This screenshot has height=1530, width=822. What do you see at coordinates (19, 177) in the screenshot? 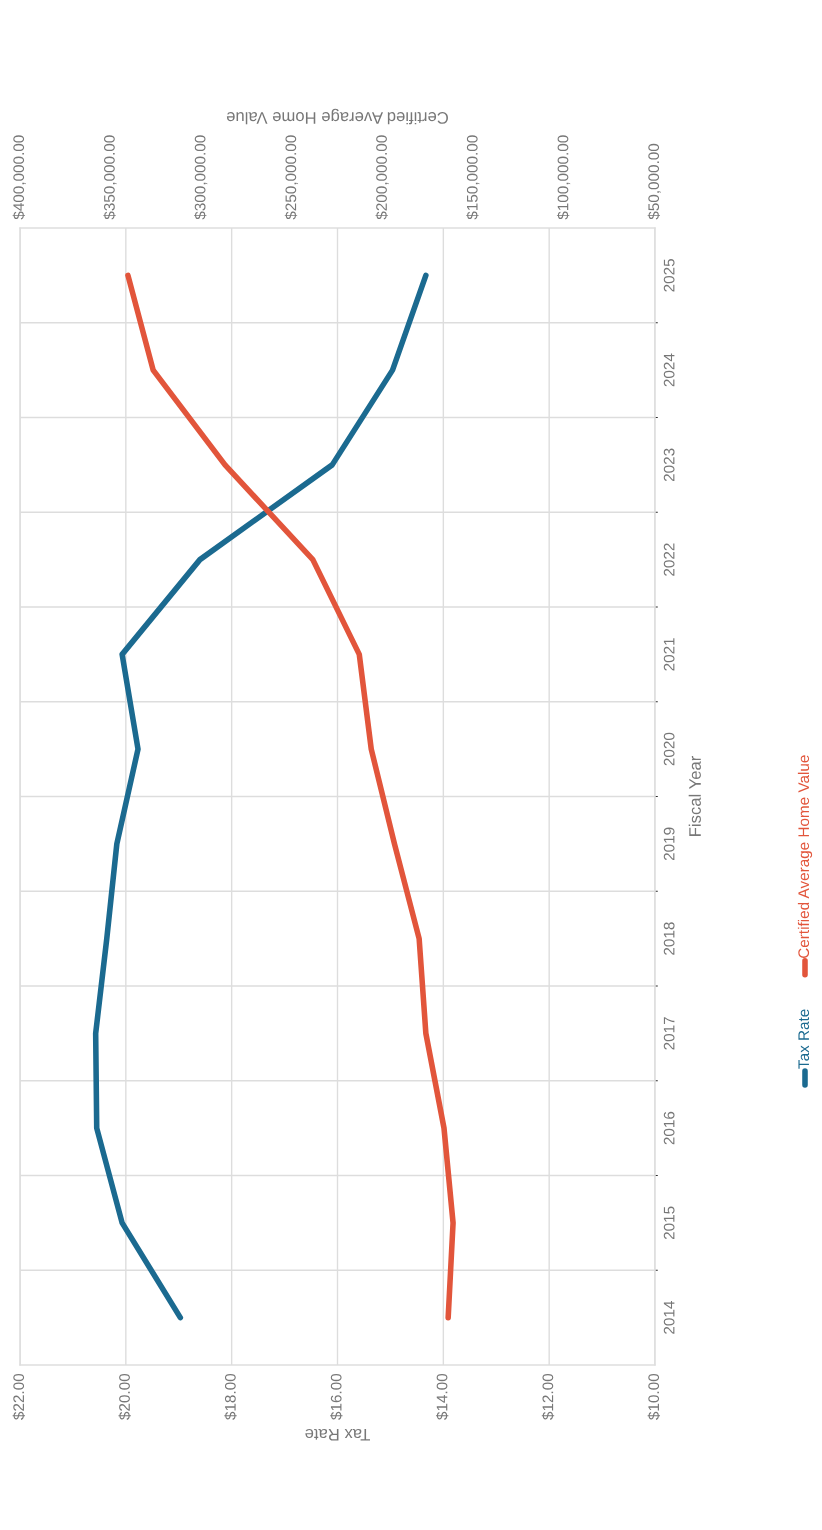
I see `x2-tick-label: $400,000.00` at bounding box center [19, 177].